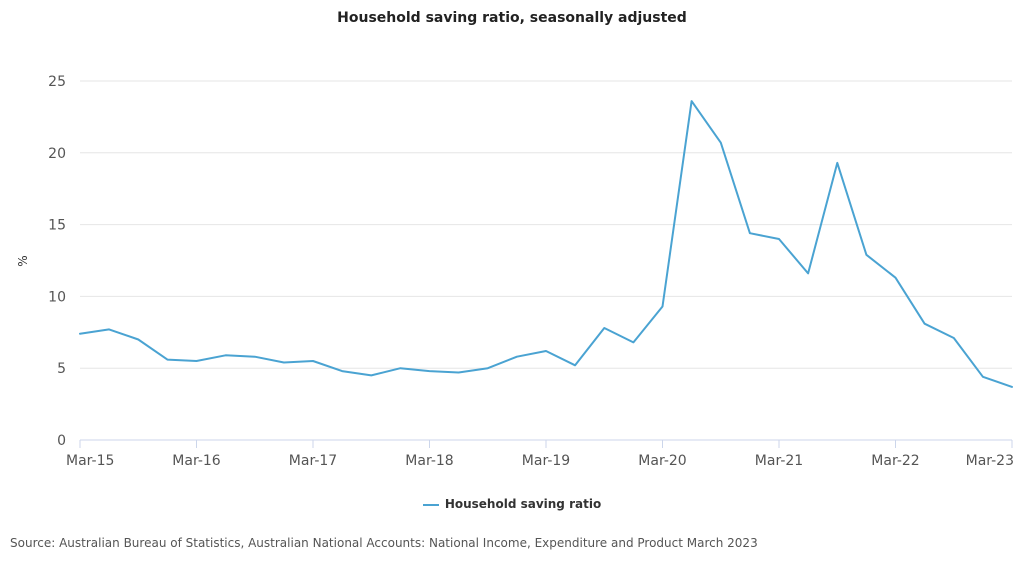 This screenshot has width=1024, height=569. I want to click on x-tick-label: Mar-16, so click(196, 461).